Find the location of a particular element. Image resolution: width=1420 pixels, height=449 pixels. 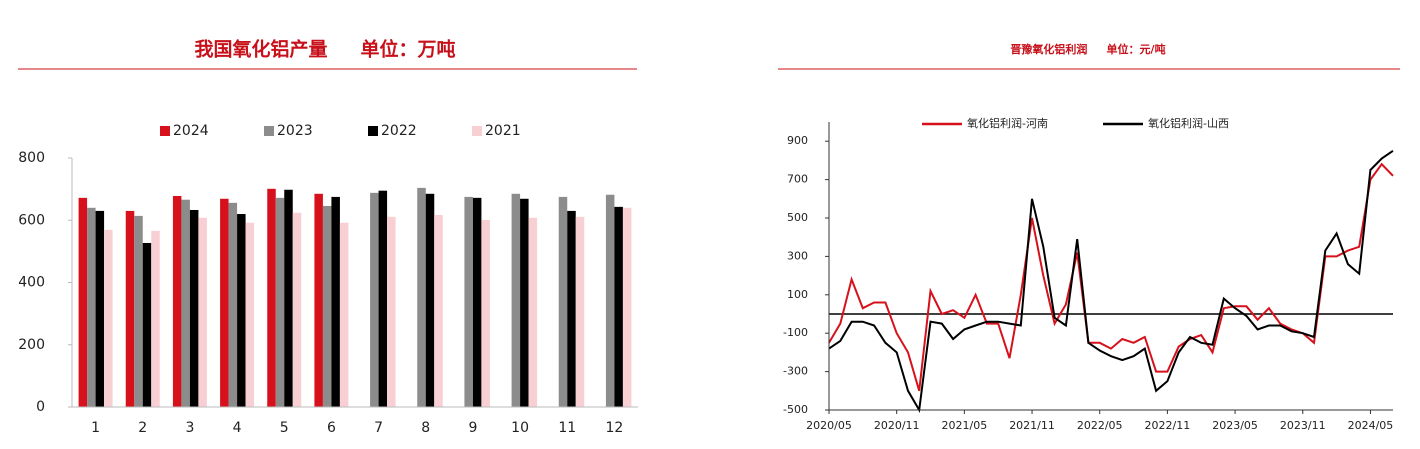

x-tick-label: 8 is located at coordinates (425, 428).